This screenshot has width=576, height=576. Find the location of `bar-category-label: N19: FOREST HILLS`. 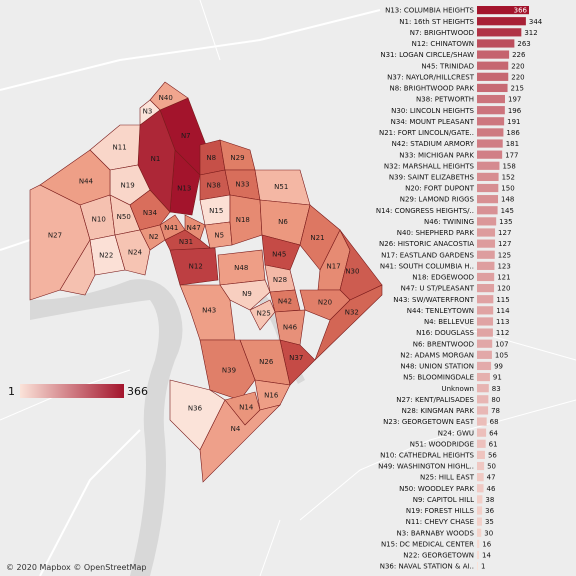

bar-category-label: N19: FOREST HILLS is located at coordinates (440, 511).